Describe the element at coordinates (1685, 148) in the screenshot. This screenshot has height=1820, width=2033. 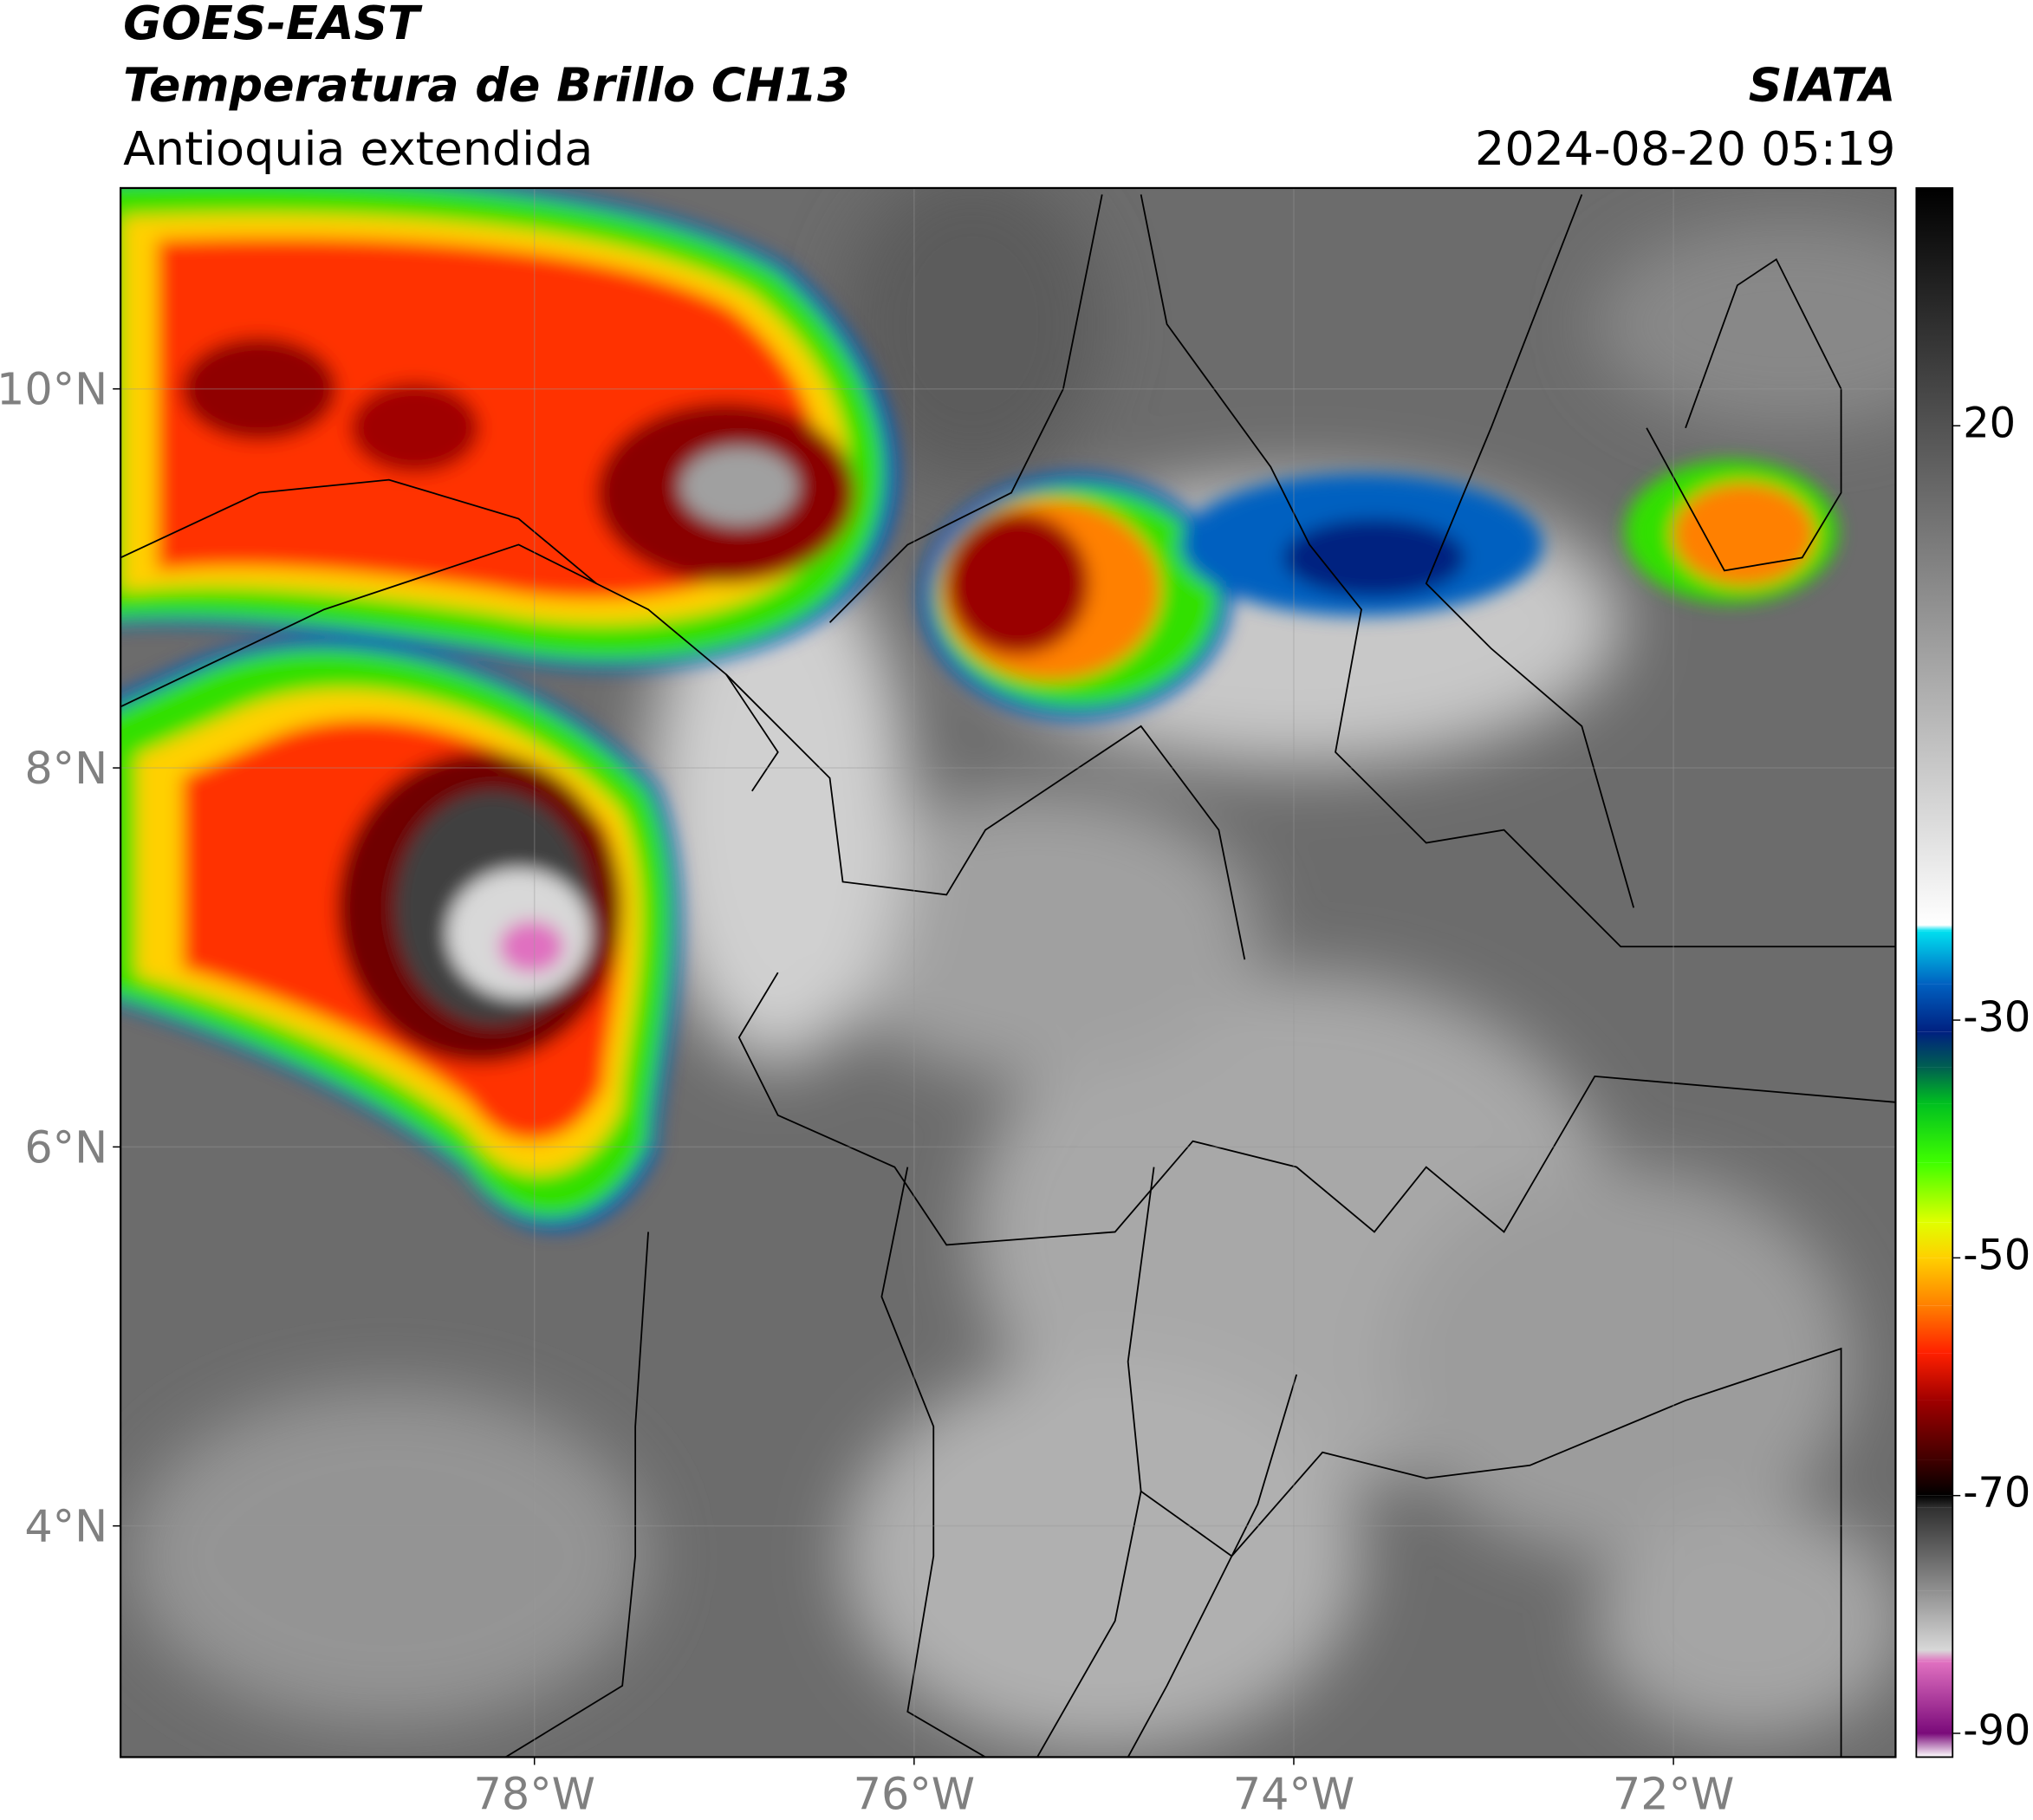
I see `timestamp: 2024-08-20 05:19` at that location.